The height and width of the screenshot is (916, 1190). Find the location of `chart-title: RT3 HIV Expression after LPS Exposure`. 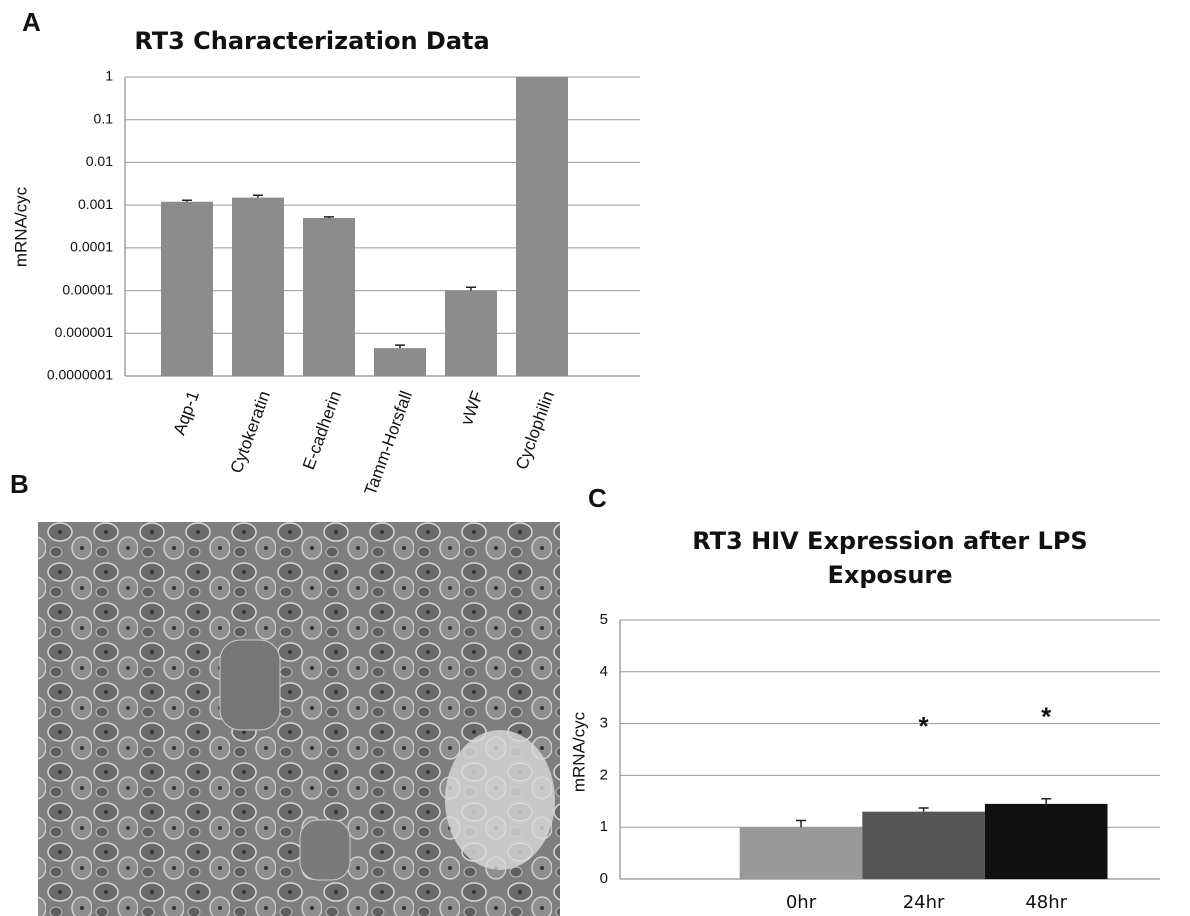

chart-title: RT3 HIV Expression after LPS Exposure is located at coordinates (890, 558).